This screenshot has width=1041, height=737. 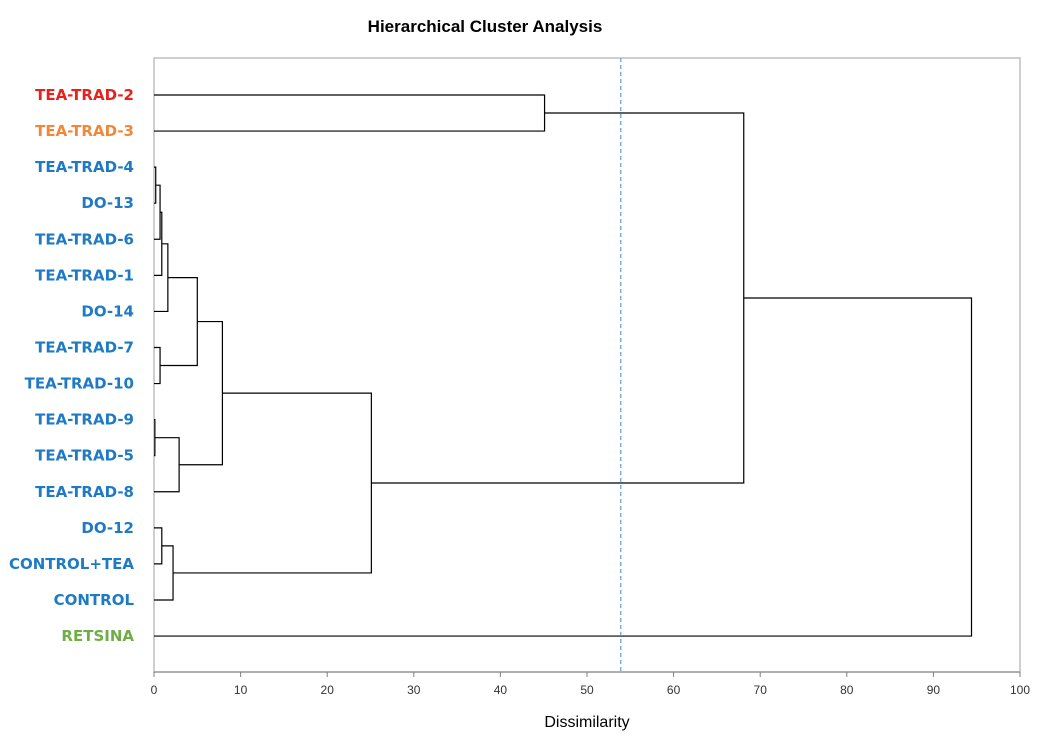 I want to click on leaf-label: TEA-TRAD-9, so click(x=84, y=420).